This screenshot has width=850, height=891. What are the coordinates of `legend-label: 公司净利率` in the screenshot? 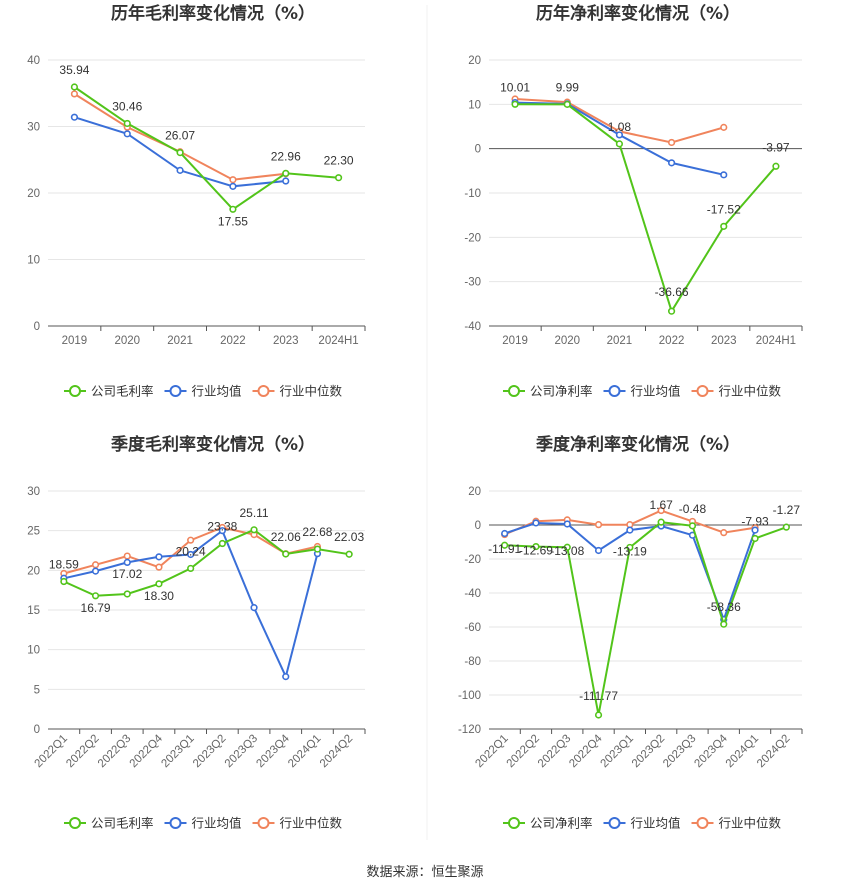 It's located at (561, 391).